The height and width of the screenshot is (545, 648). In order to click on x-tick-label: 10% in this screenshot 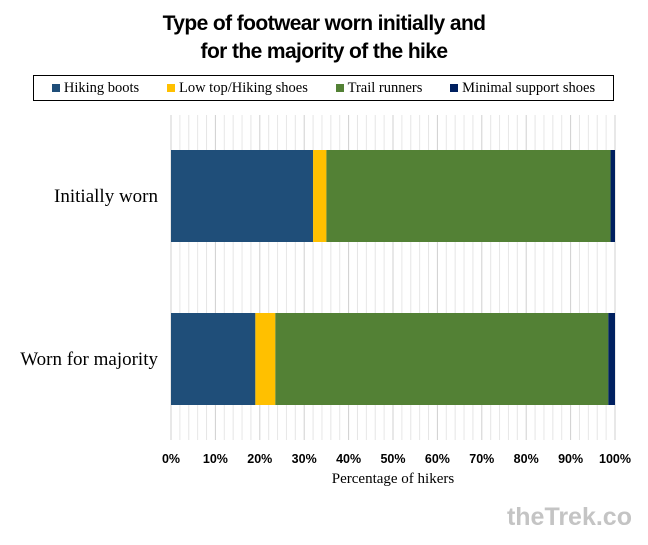, I will do `click(215, 459)`.